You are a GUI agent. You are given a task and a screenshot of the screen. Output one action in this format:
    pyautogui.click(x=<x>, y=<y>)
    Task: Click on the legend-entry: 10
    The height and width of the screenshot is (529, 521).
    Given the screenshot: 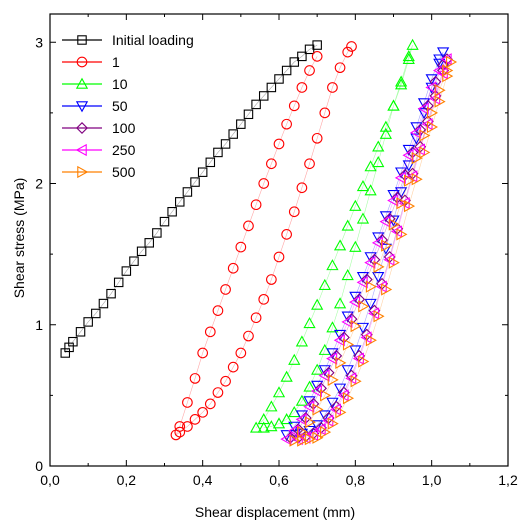 What is the action you would take?
    pyautogui.click(x=95, y=84)
    